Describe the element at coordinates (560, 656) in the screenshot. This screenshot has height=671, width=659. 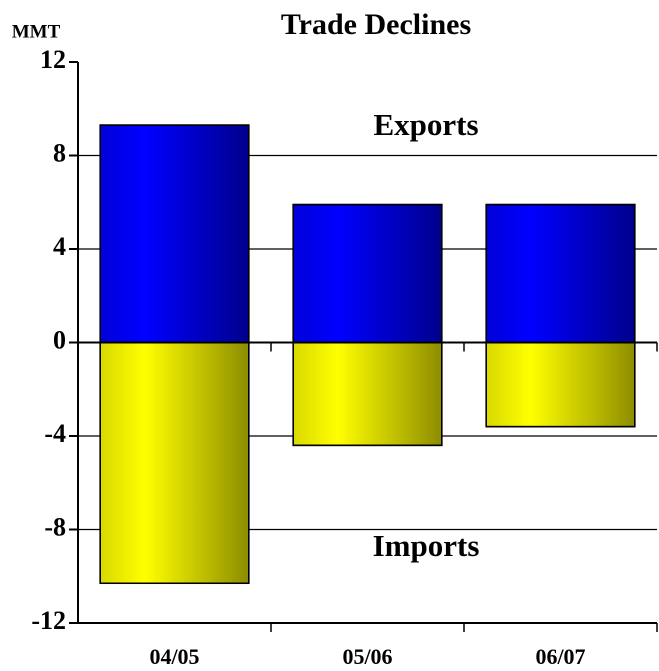
I see `x-tick-label: 06/07` at that location.